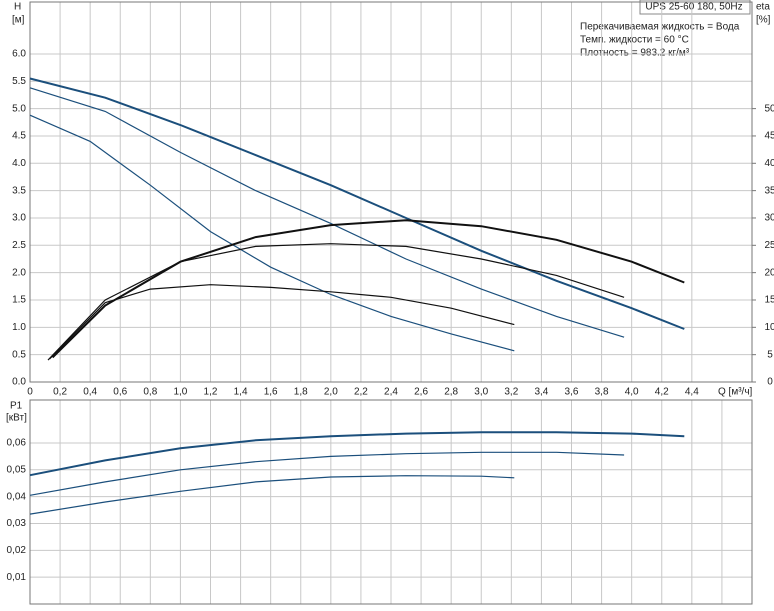 Image resolution: width=774 pixels, height=611 pixels. I want to click on y-tick-label: 0,04, so click(17, 496).